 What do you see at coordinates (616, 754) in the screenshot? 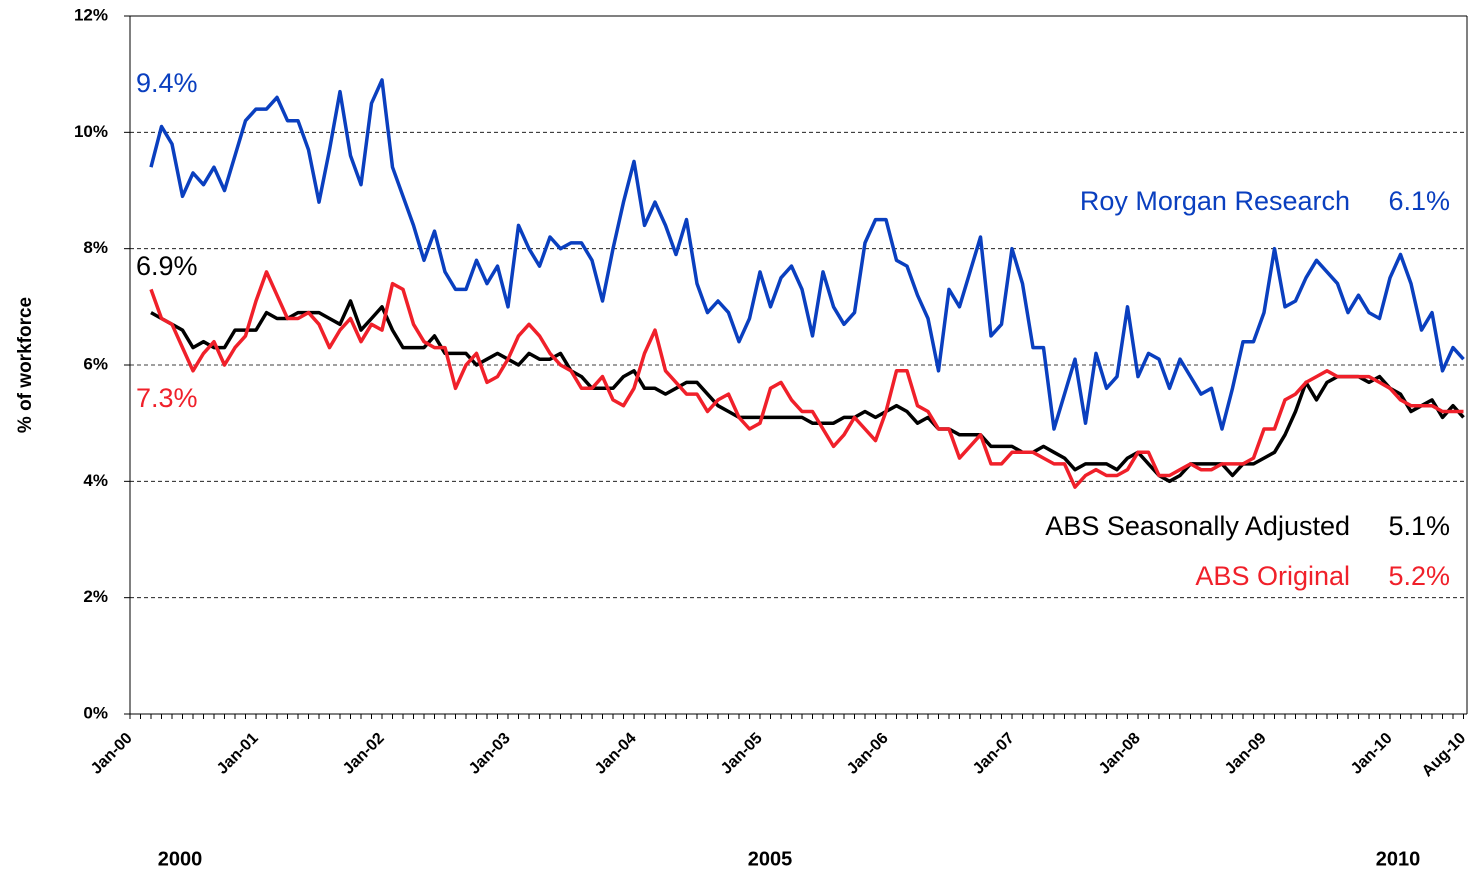
I see `x-tick-label: Jan-04` at bounding box center [616, 754].